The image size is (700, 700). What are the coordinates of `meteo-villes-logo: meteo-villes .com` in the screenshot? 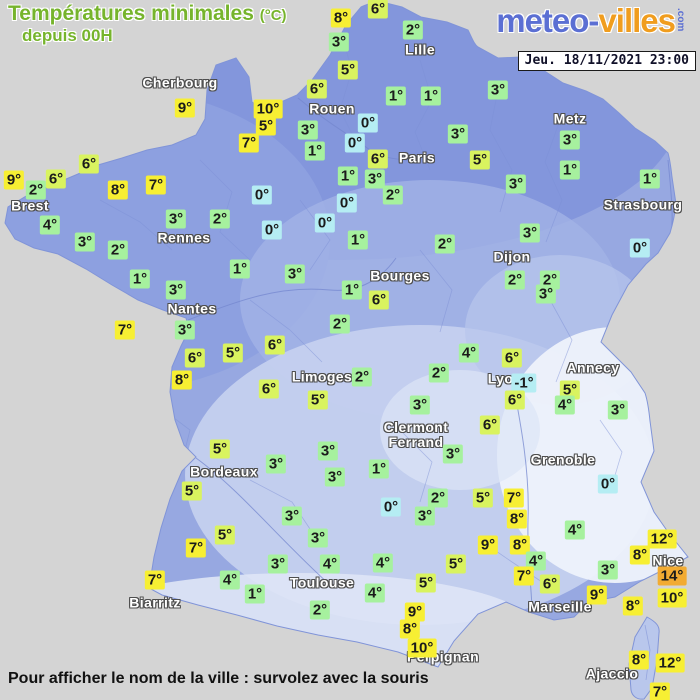 It's located at (591, 21).